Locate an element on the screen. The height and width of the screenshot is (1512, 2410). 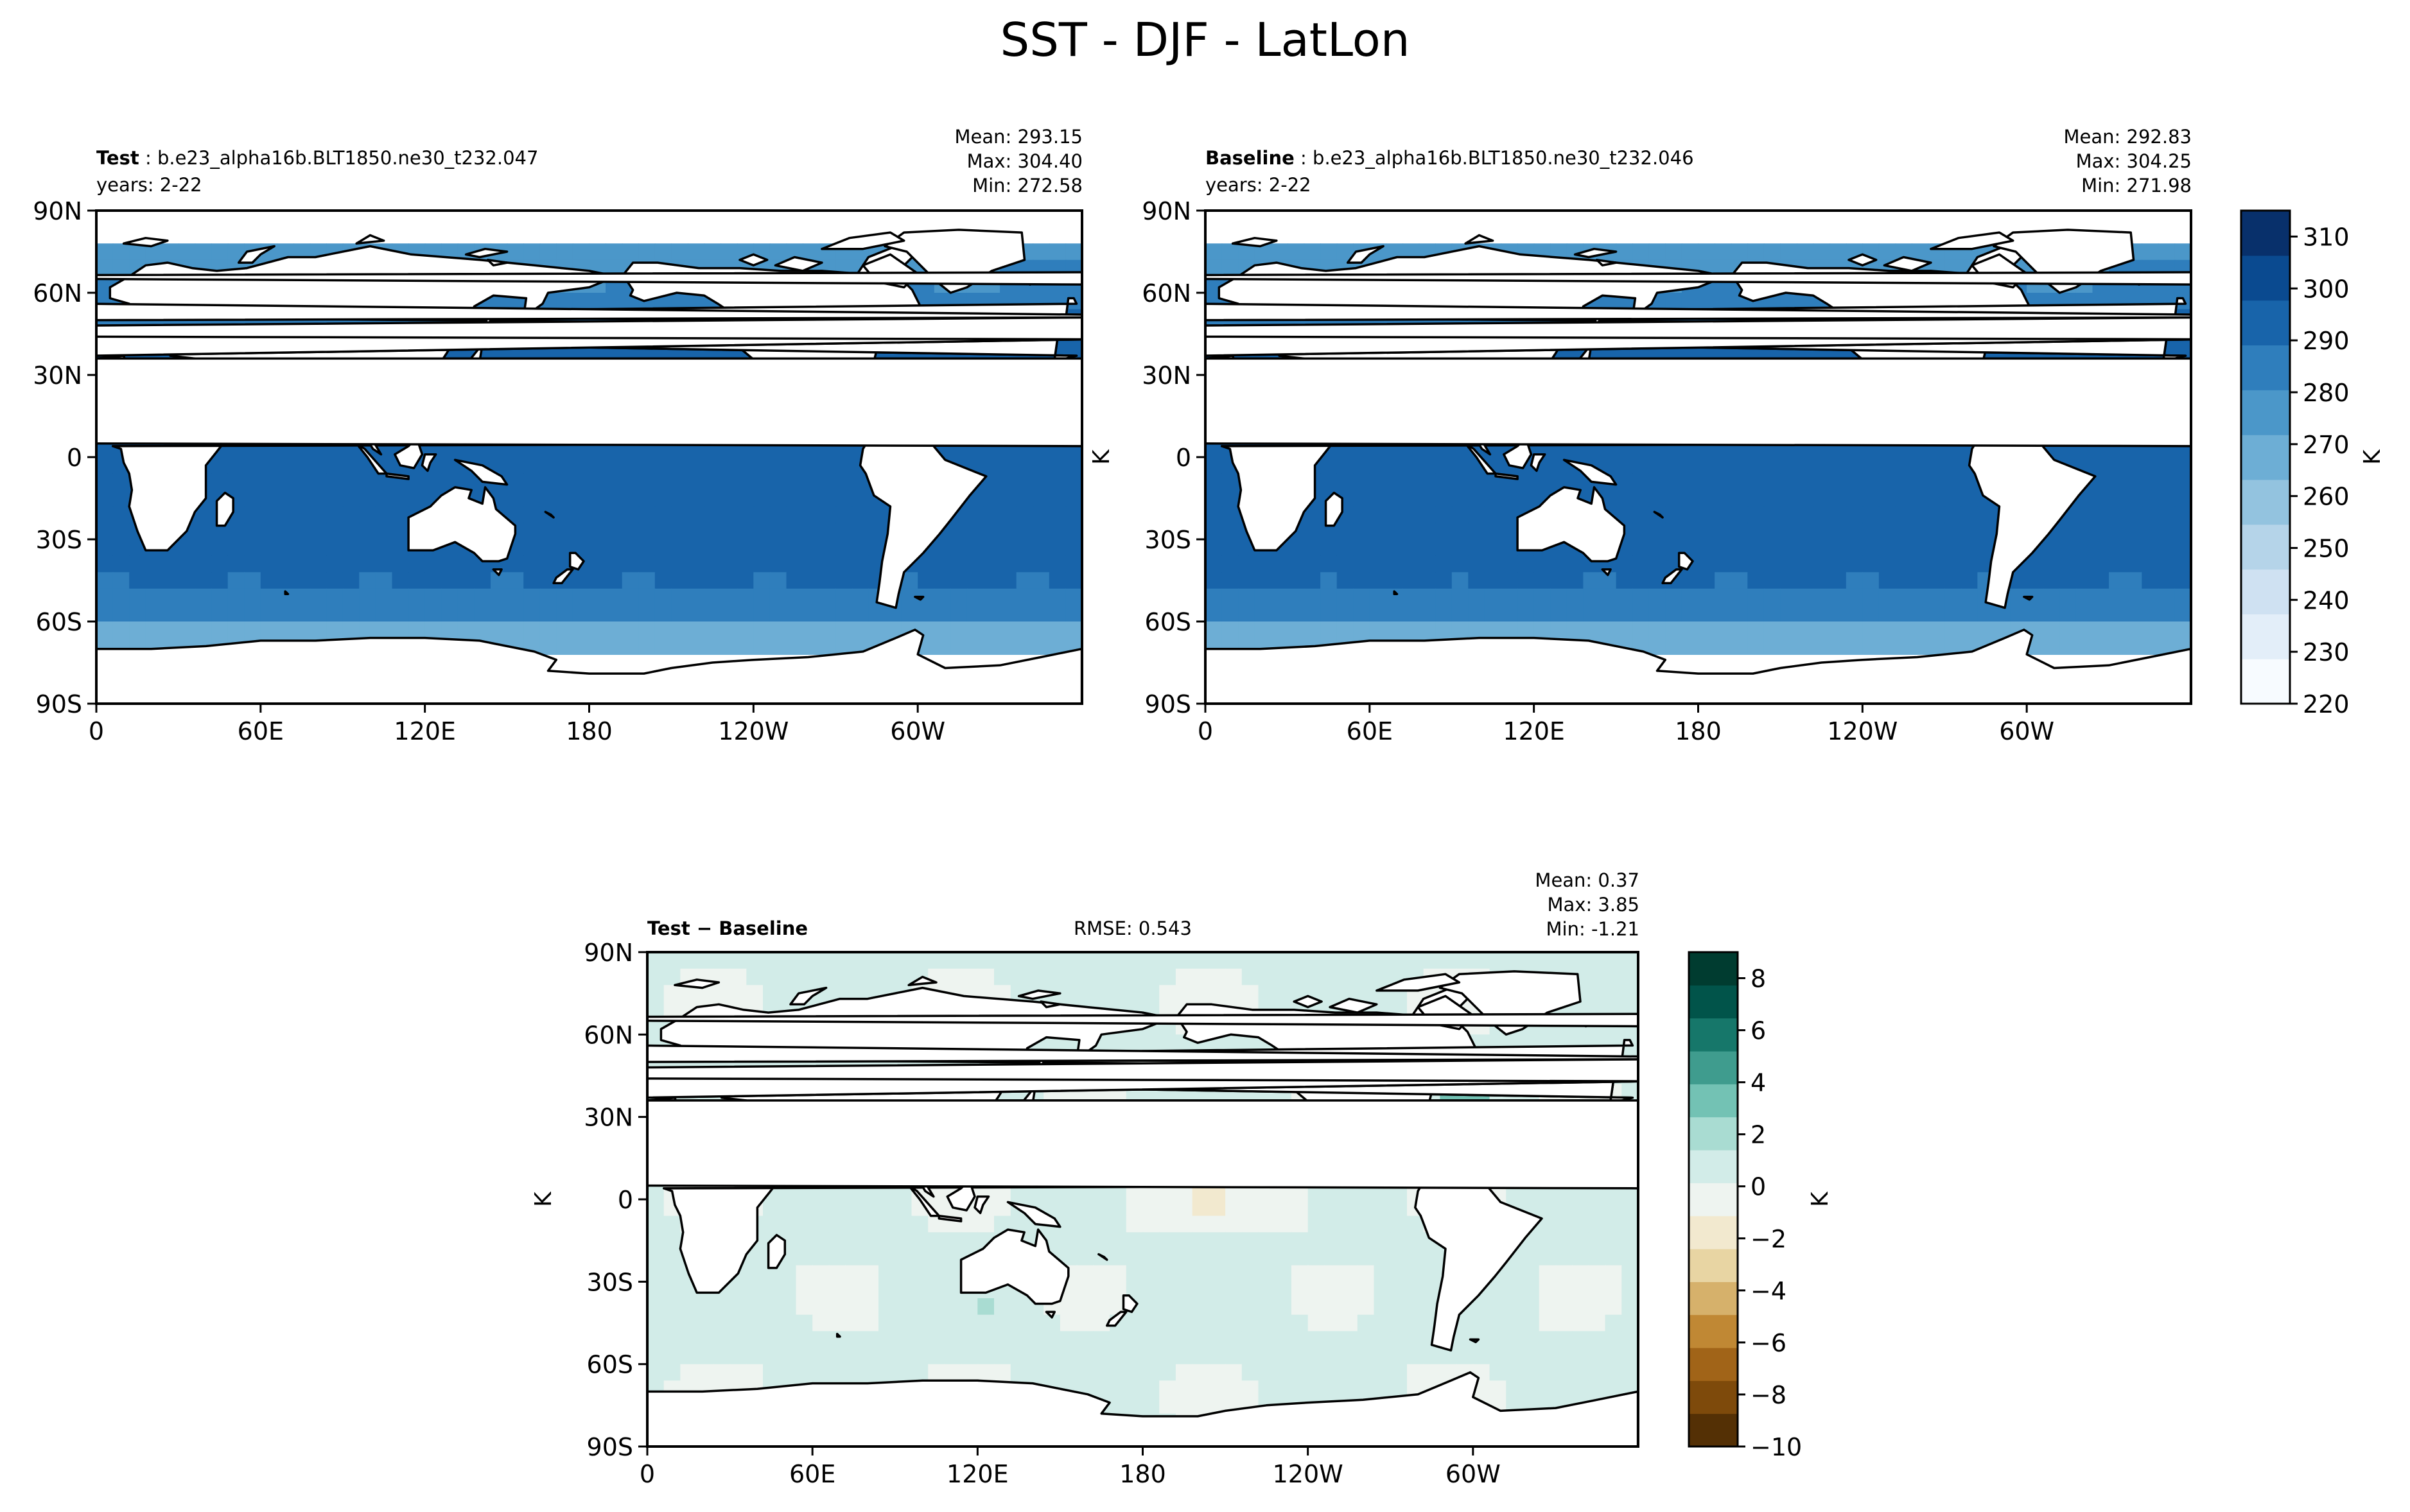
baseline-land-kerguelen is located at coordinates (1396, 593).